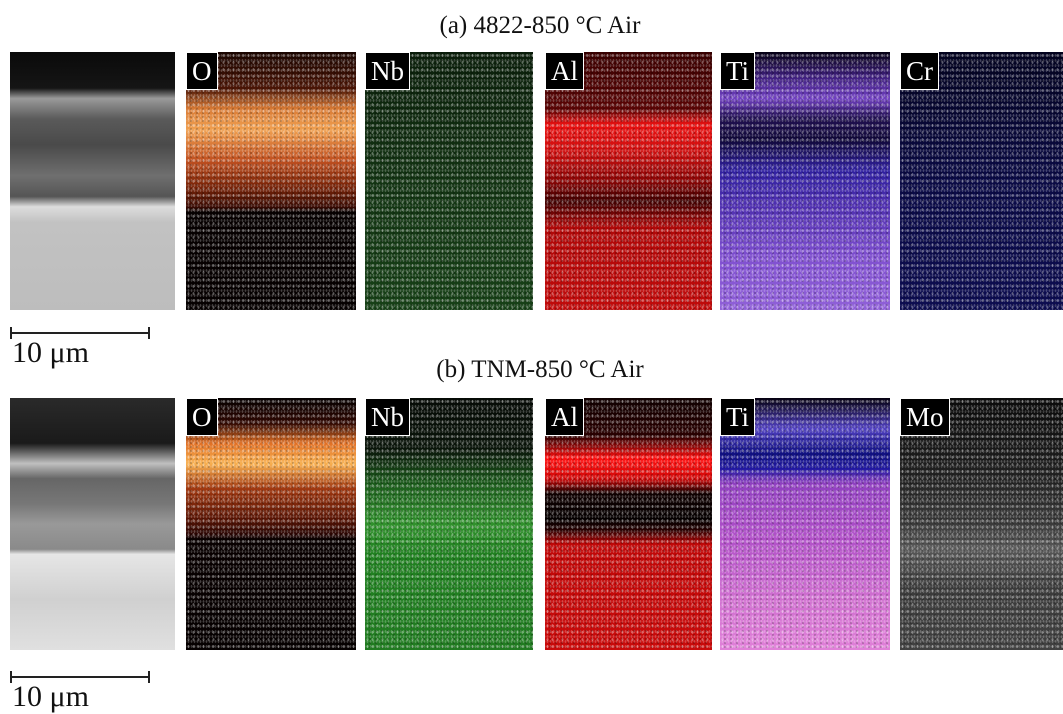 This screenshot has height=714, width=1063. What do you see at coordinates (919, 71) in the screenshot?
I see `element-label: Cr` at bounding box center [919, 71].